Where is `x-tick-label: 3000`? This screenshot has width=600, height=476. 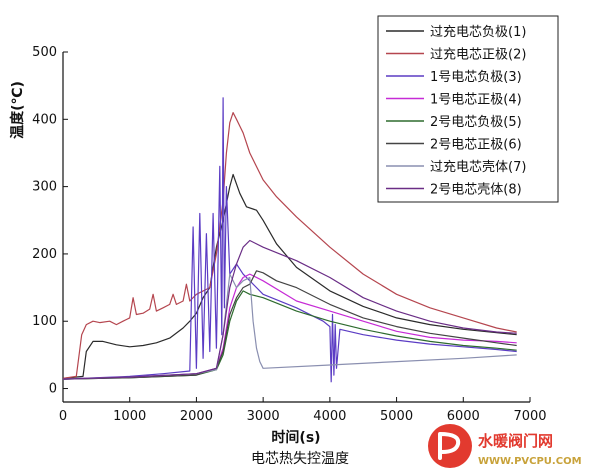
x-tick-label: 3000 is located at coordinates (263, 416).